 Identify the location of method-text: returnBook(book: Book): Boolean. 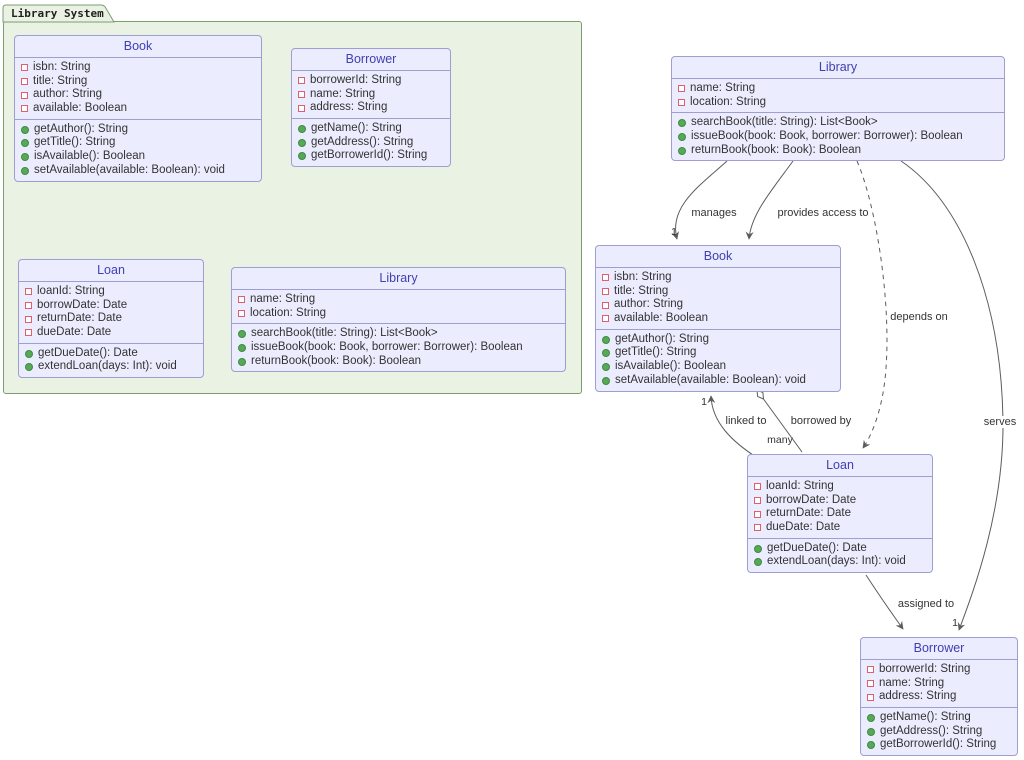
(336, 360).